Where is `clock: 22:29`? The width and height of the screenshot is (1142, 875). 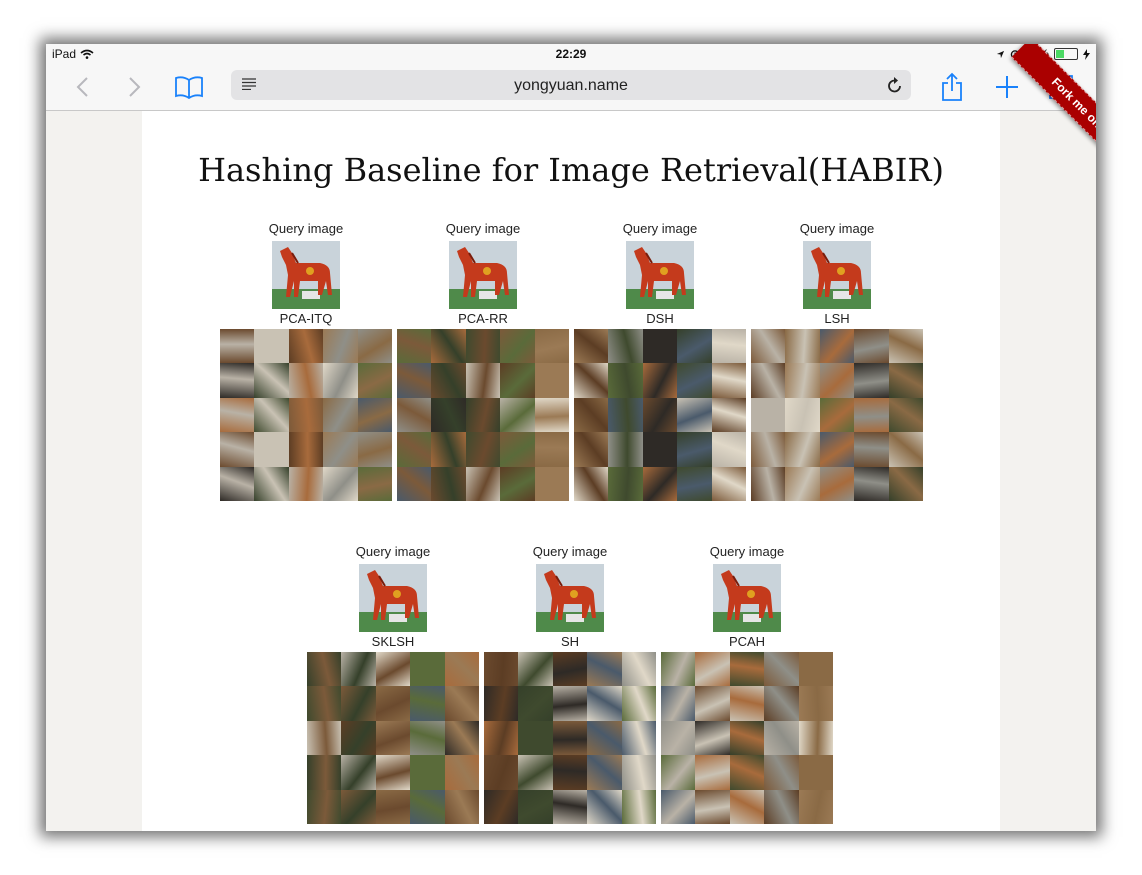 clock: 22:29 is located at coordinates (571, 54).